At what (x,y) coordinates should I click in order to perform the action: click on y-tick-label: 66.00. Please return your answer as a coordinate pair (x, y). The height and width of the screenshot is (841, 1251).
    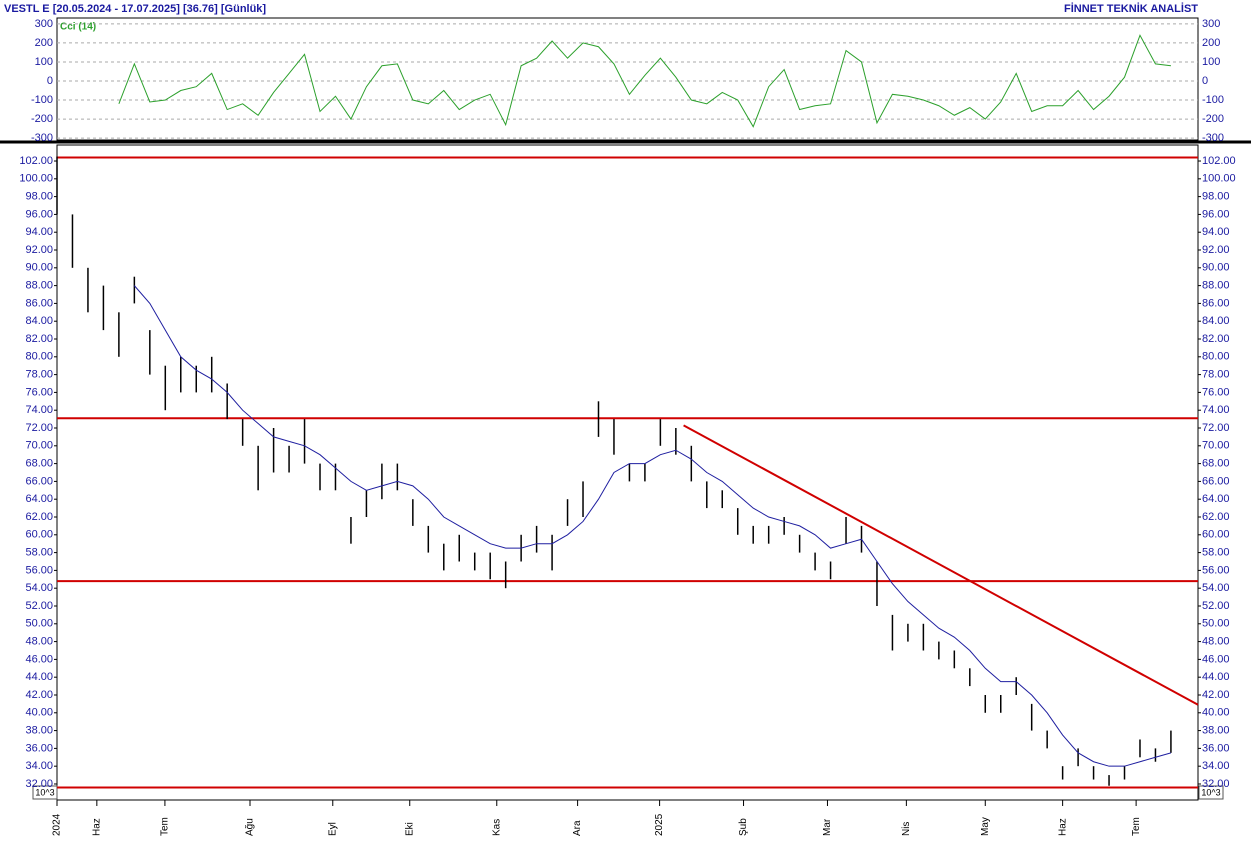
    Looking at the image, I should click on (39, 481).